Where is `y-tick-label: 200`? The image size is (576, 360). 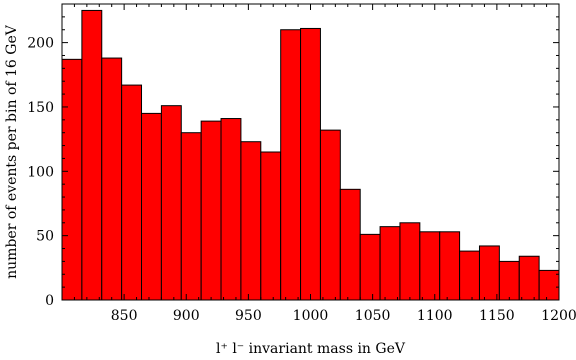 y-tick-label: 200 is located at coordinates (40, 44).